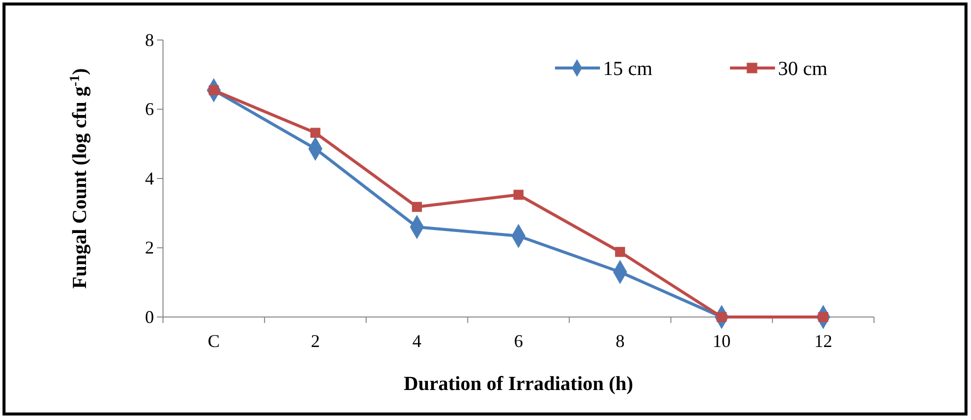 The width and height of the screenshot is (971, 420). Describe the element at coordinates (417, 341) in the screenshot. I see `x-tick-label: 4` at that location.